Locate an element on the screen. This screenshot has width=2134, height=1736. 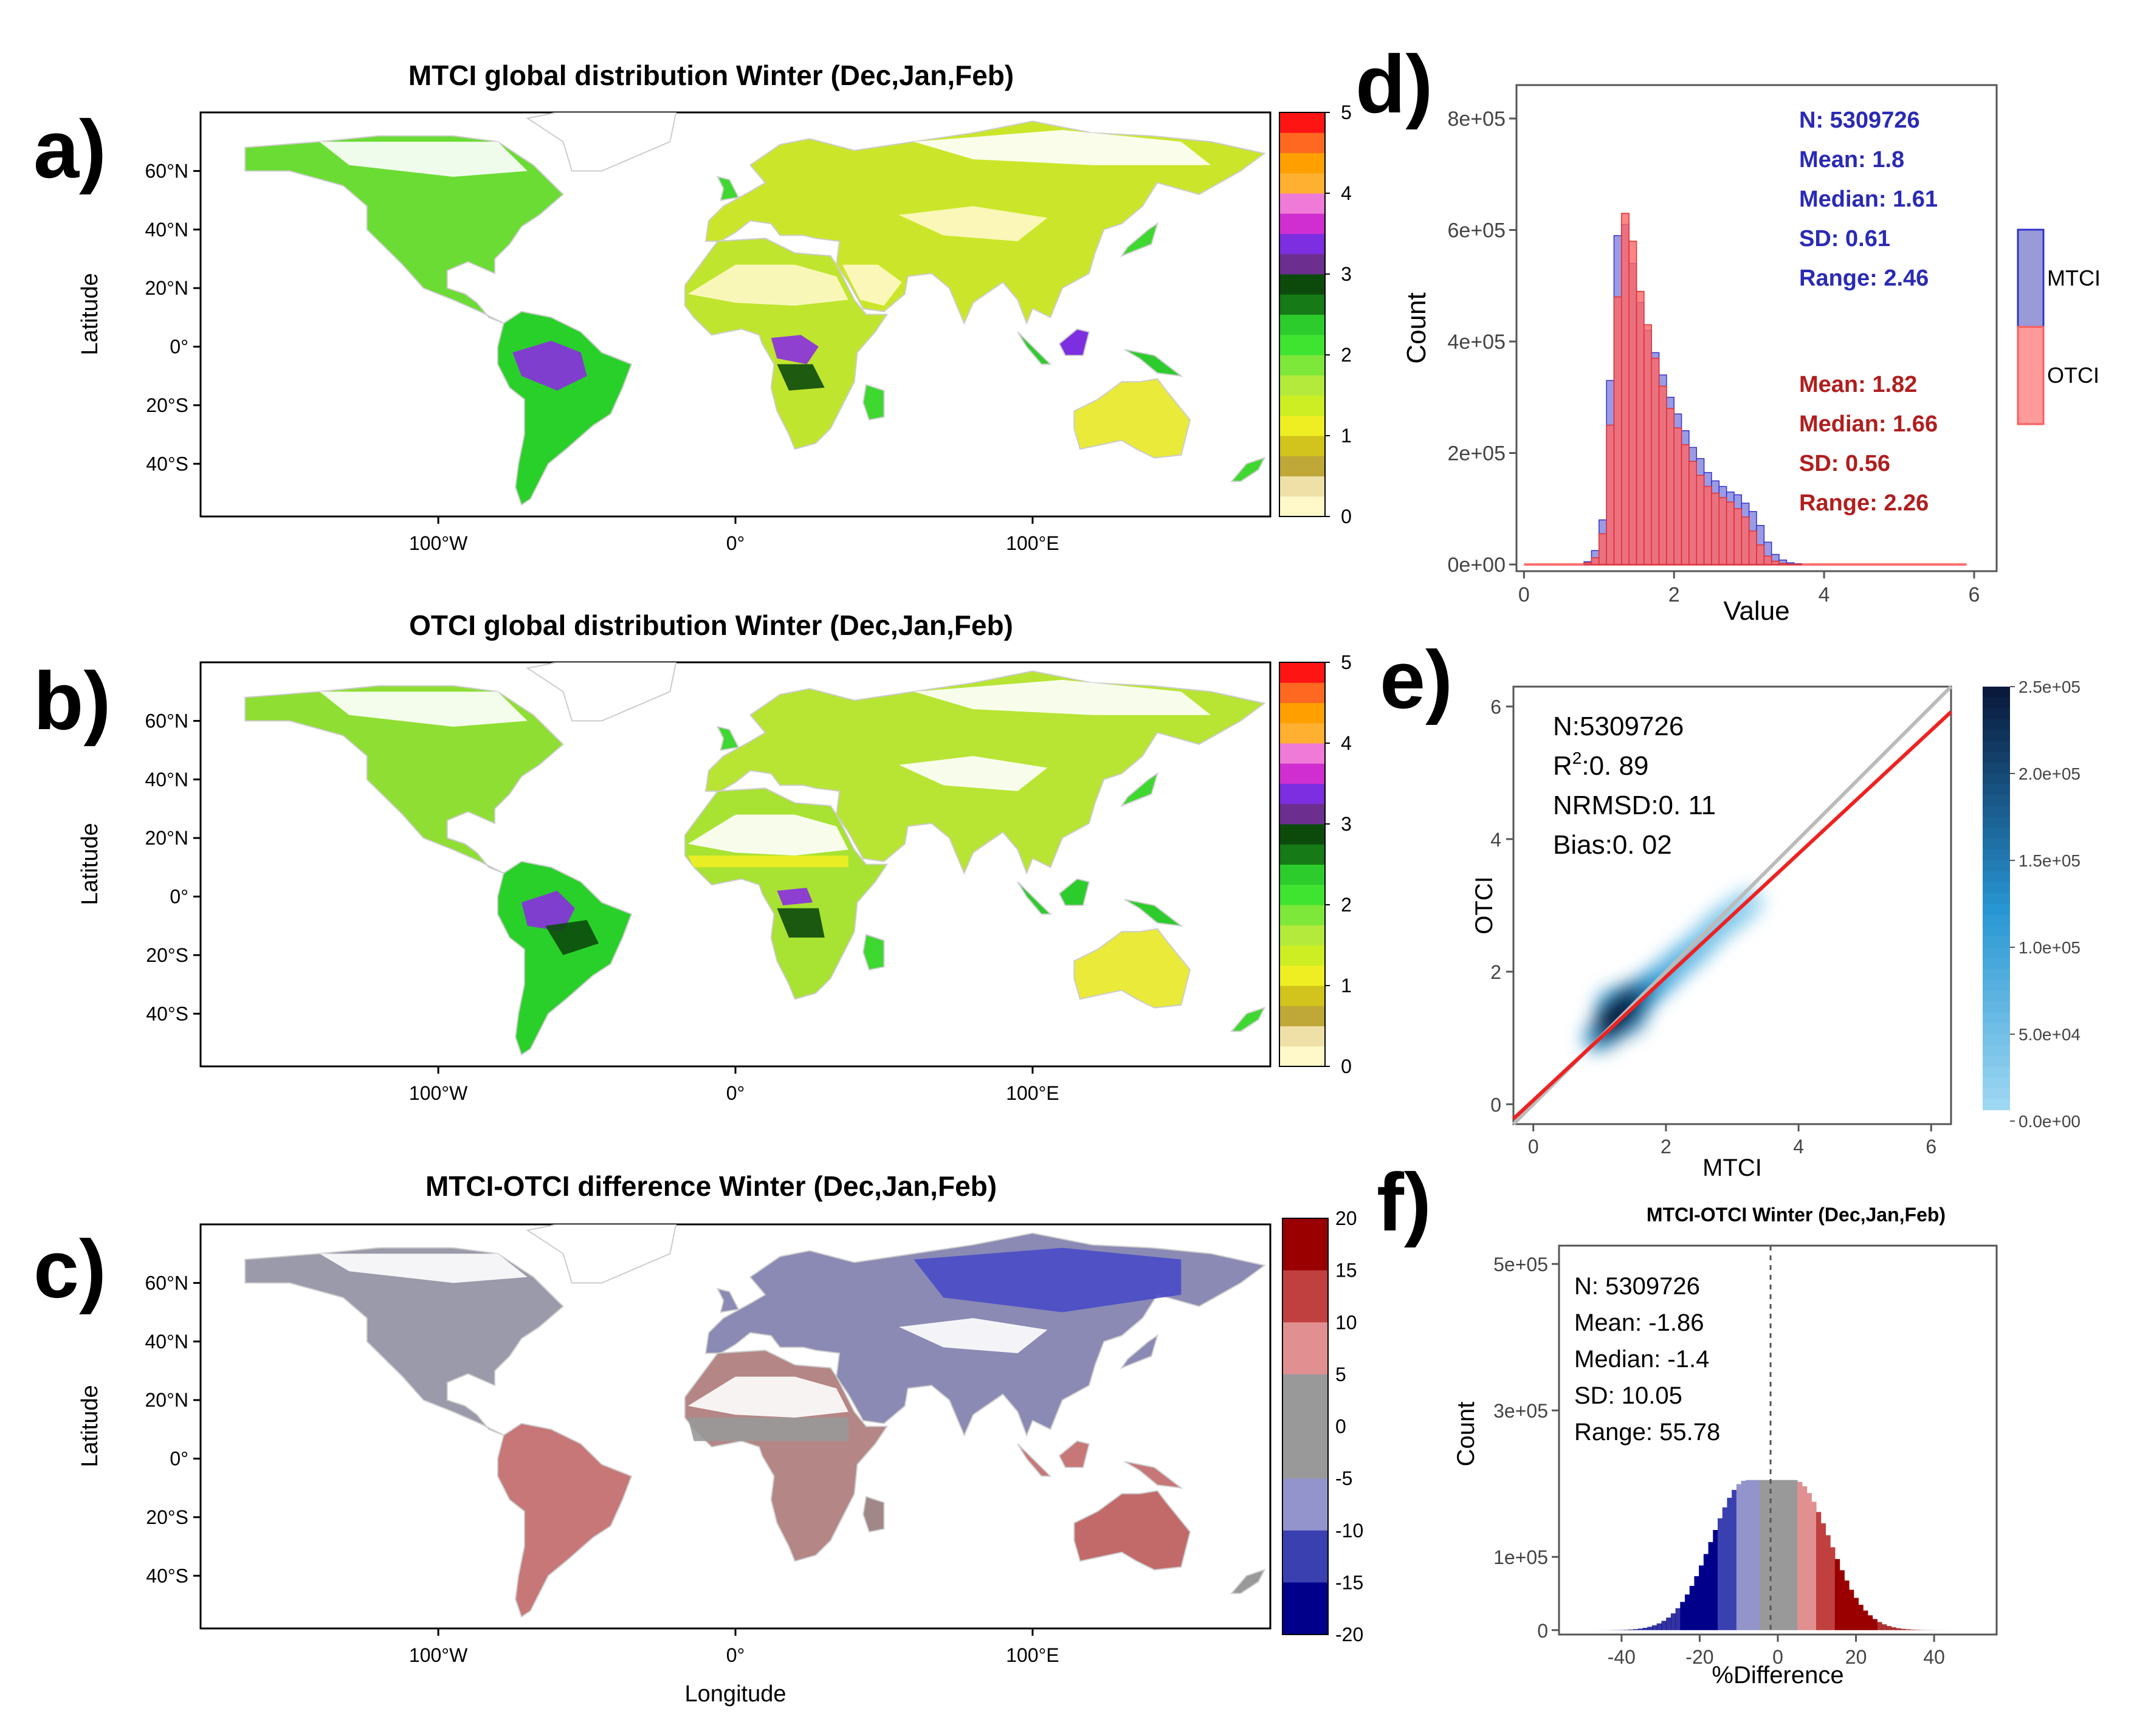
map-b-new-zealand is located at coordinates (1248, 1019).